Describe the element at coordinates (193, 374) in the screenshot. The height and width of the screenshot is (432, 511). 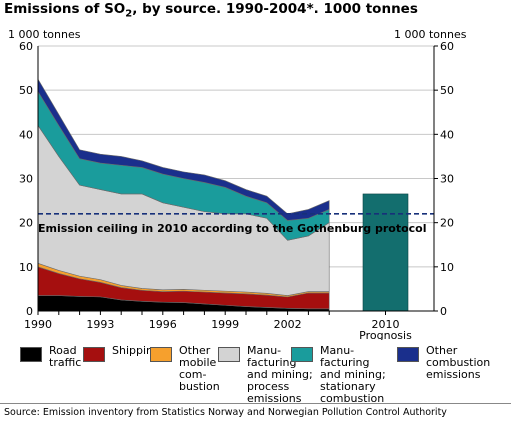
I see `legend-label-line: com-` at that location.